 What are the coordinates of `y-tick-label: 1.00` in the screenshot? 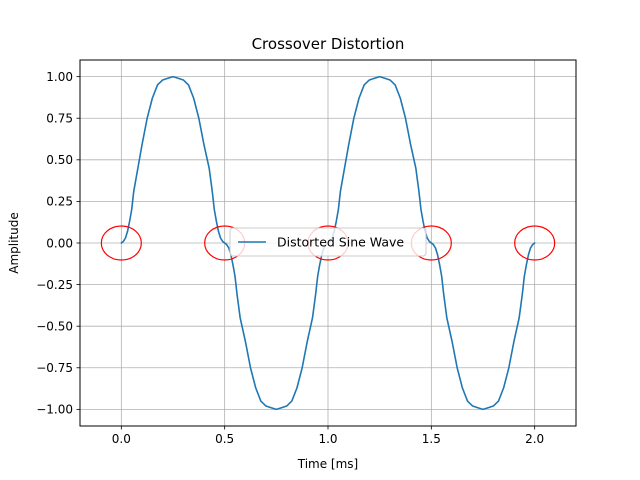 It's located at (59, 77).